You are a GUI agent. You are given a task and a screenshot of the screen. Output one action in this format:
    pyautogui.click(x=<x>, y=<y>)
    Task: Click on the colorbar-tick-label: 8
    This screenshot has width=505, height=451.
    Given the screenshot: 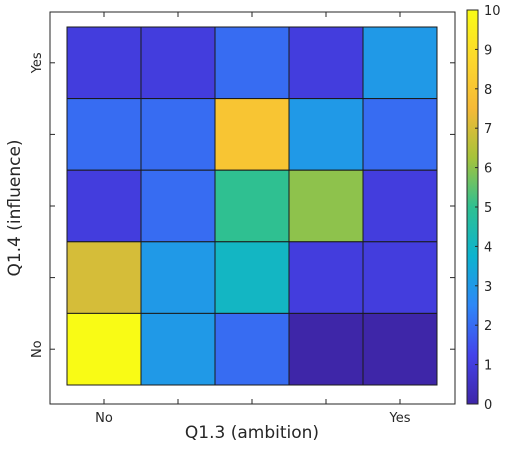 What is the action you would take?
    pyautogui.click(x=488, y=90)
    